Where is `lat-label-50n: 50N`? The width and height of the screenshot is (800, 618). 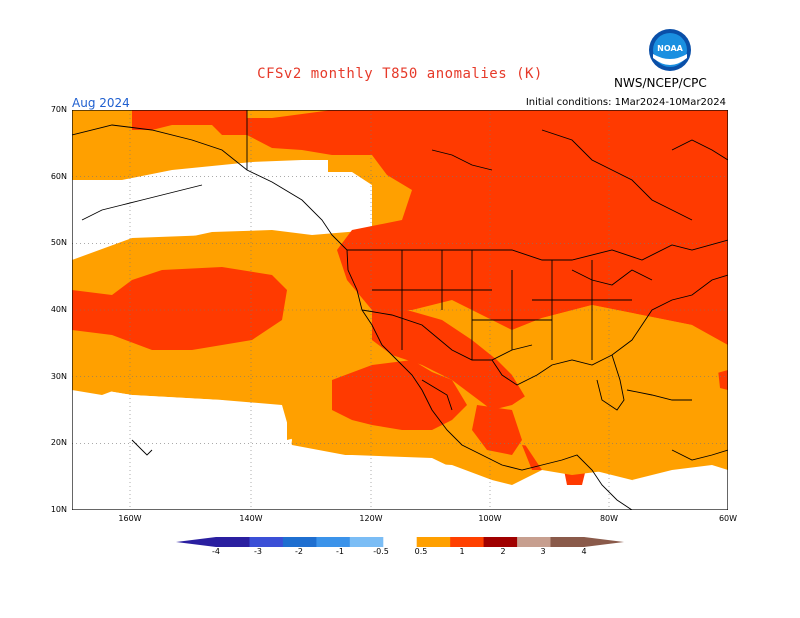
lat-label-50n: 50N is located at coordinates (58, 242).